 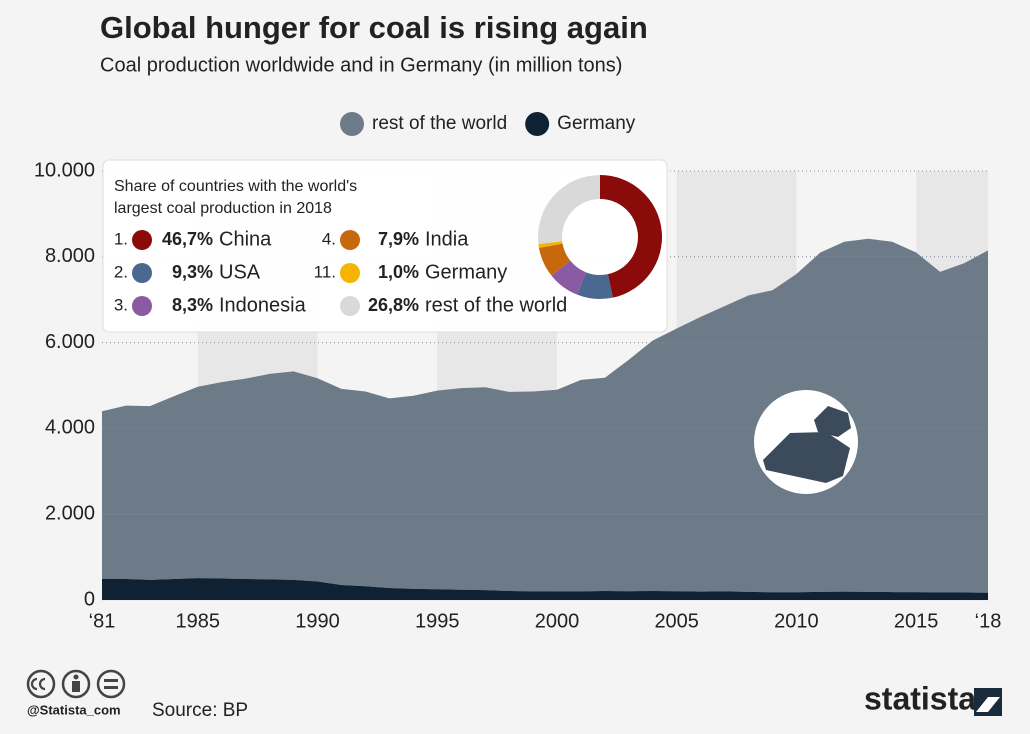 I want to click on x-tick-label: 1995, so click(x=437, y=621).